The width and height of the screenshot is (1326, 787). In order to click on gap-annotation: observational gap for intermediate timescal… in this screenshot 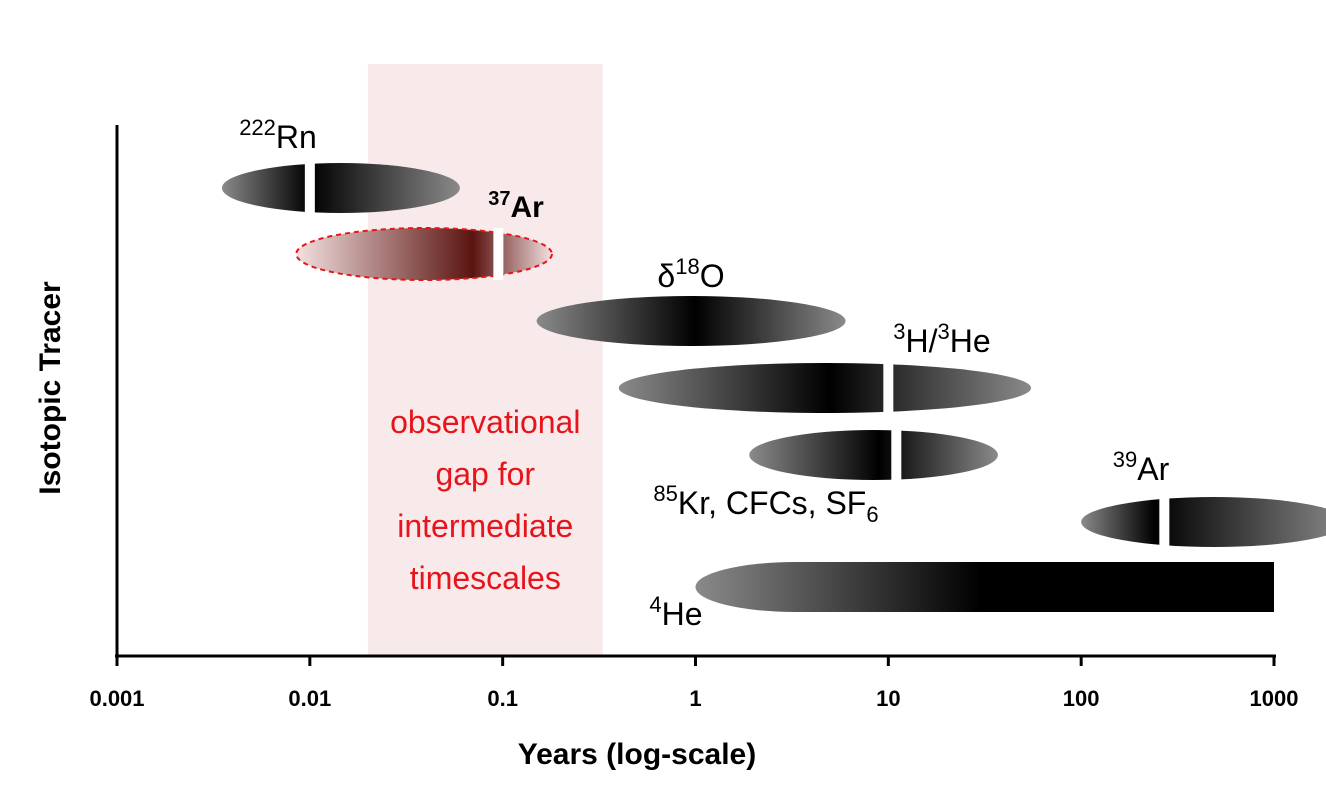, I will do `click(485, 500)`.